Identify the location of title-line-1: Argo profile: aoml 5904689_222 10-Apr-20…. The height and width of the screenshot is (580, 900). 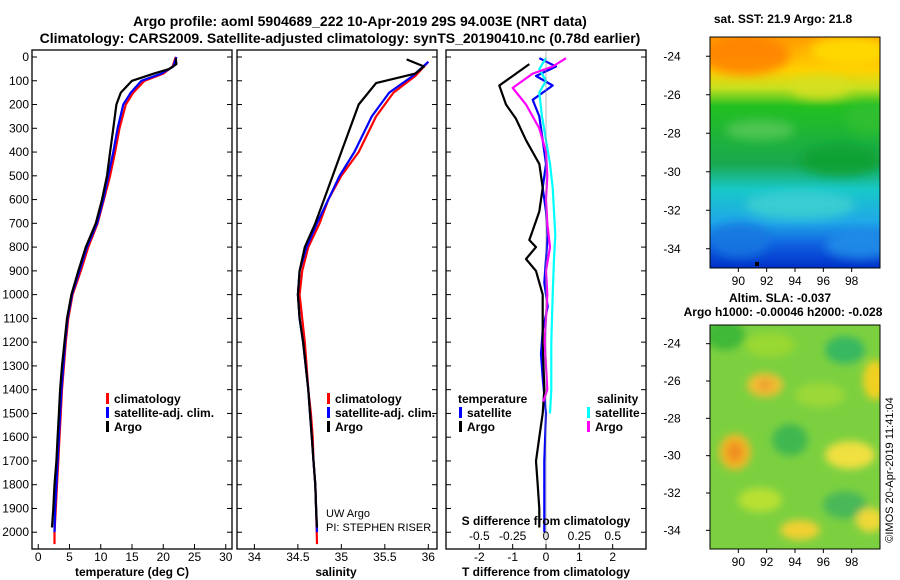
(360, 21).